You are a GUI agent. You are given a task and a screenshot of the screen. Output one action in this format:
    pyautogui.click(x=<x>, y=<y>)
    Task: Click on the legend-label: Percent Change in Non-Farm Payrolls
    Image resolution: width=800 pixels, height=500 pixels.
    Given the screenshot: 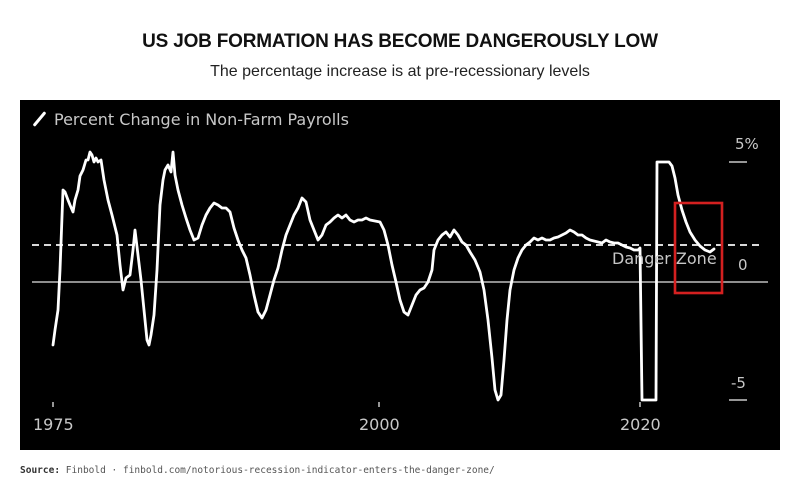 What is the action you would take?
    pyautogui.click(x=201, y=119)
    